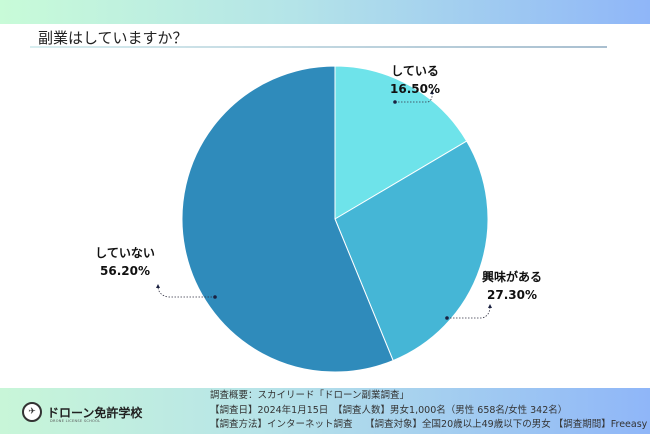 The height and width of the screenshot is (434, 650). What do you see at coordinates (32, 412) in the screenshot?
I see `drone-logo-icon: ✈` at bounding box center [32, 412].